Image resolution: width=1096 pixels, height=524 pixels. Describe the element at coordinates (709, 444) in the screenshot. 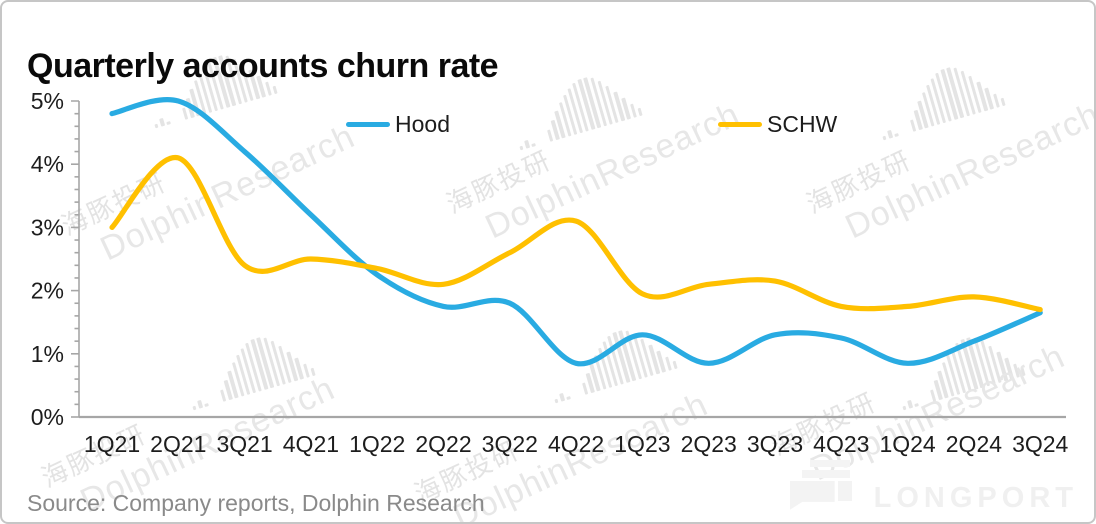

I see `x-tick-label: 2Q23` at that location.